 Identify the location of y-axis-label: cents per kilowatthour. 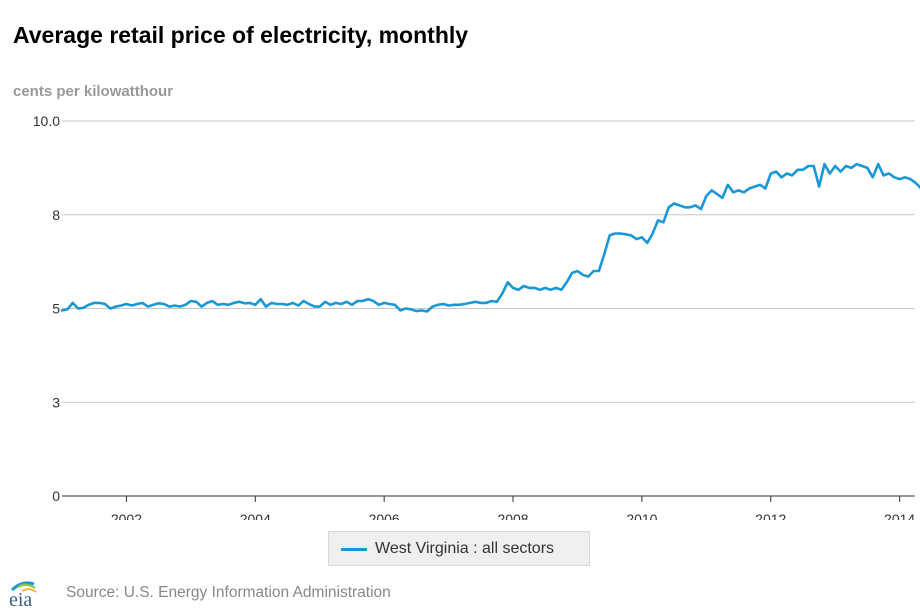
(93, 91).